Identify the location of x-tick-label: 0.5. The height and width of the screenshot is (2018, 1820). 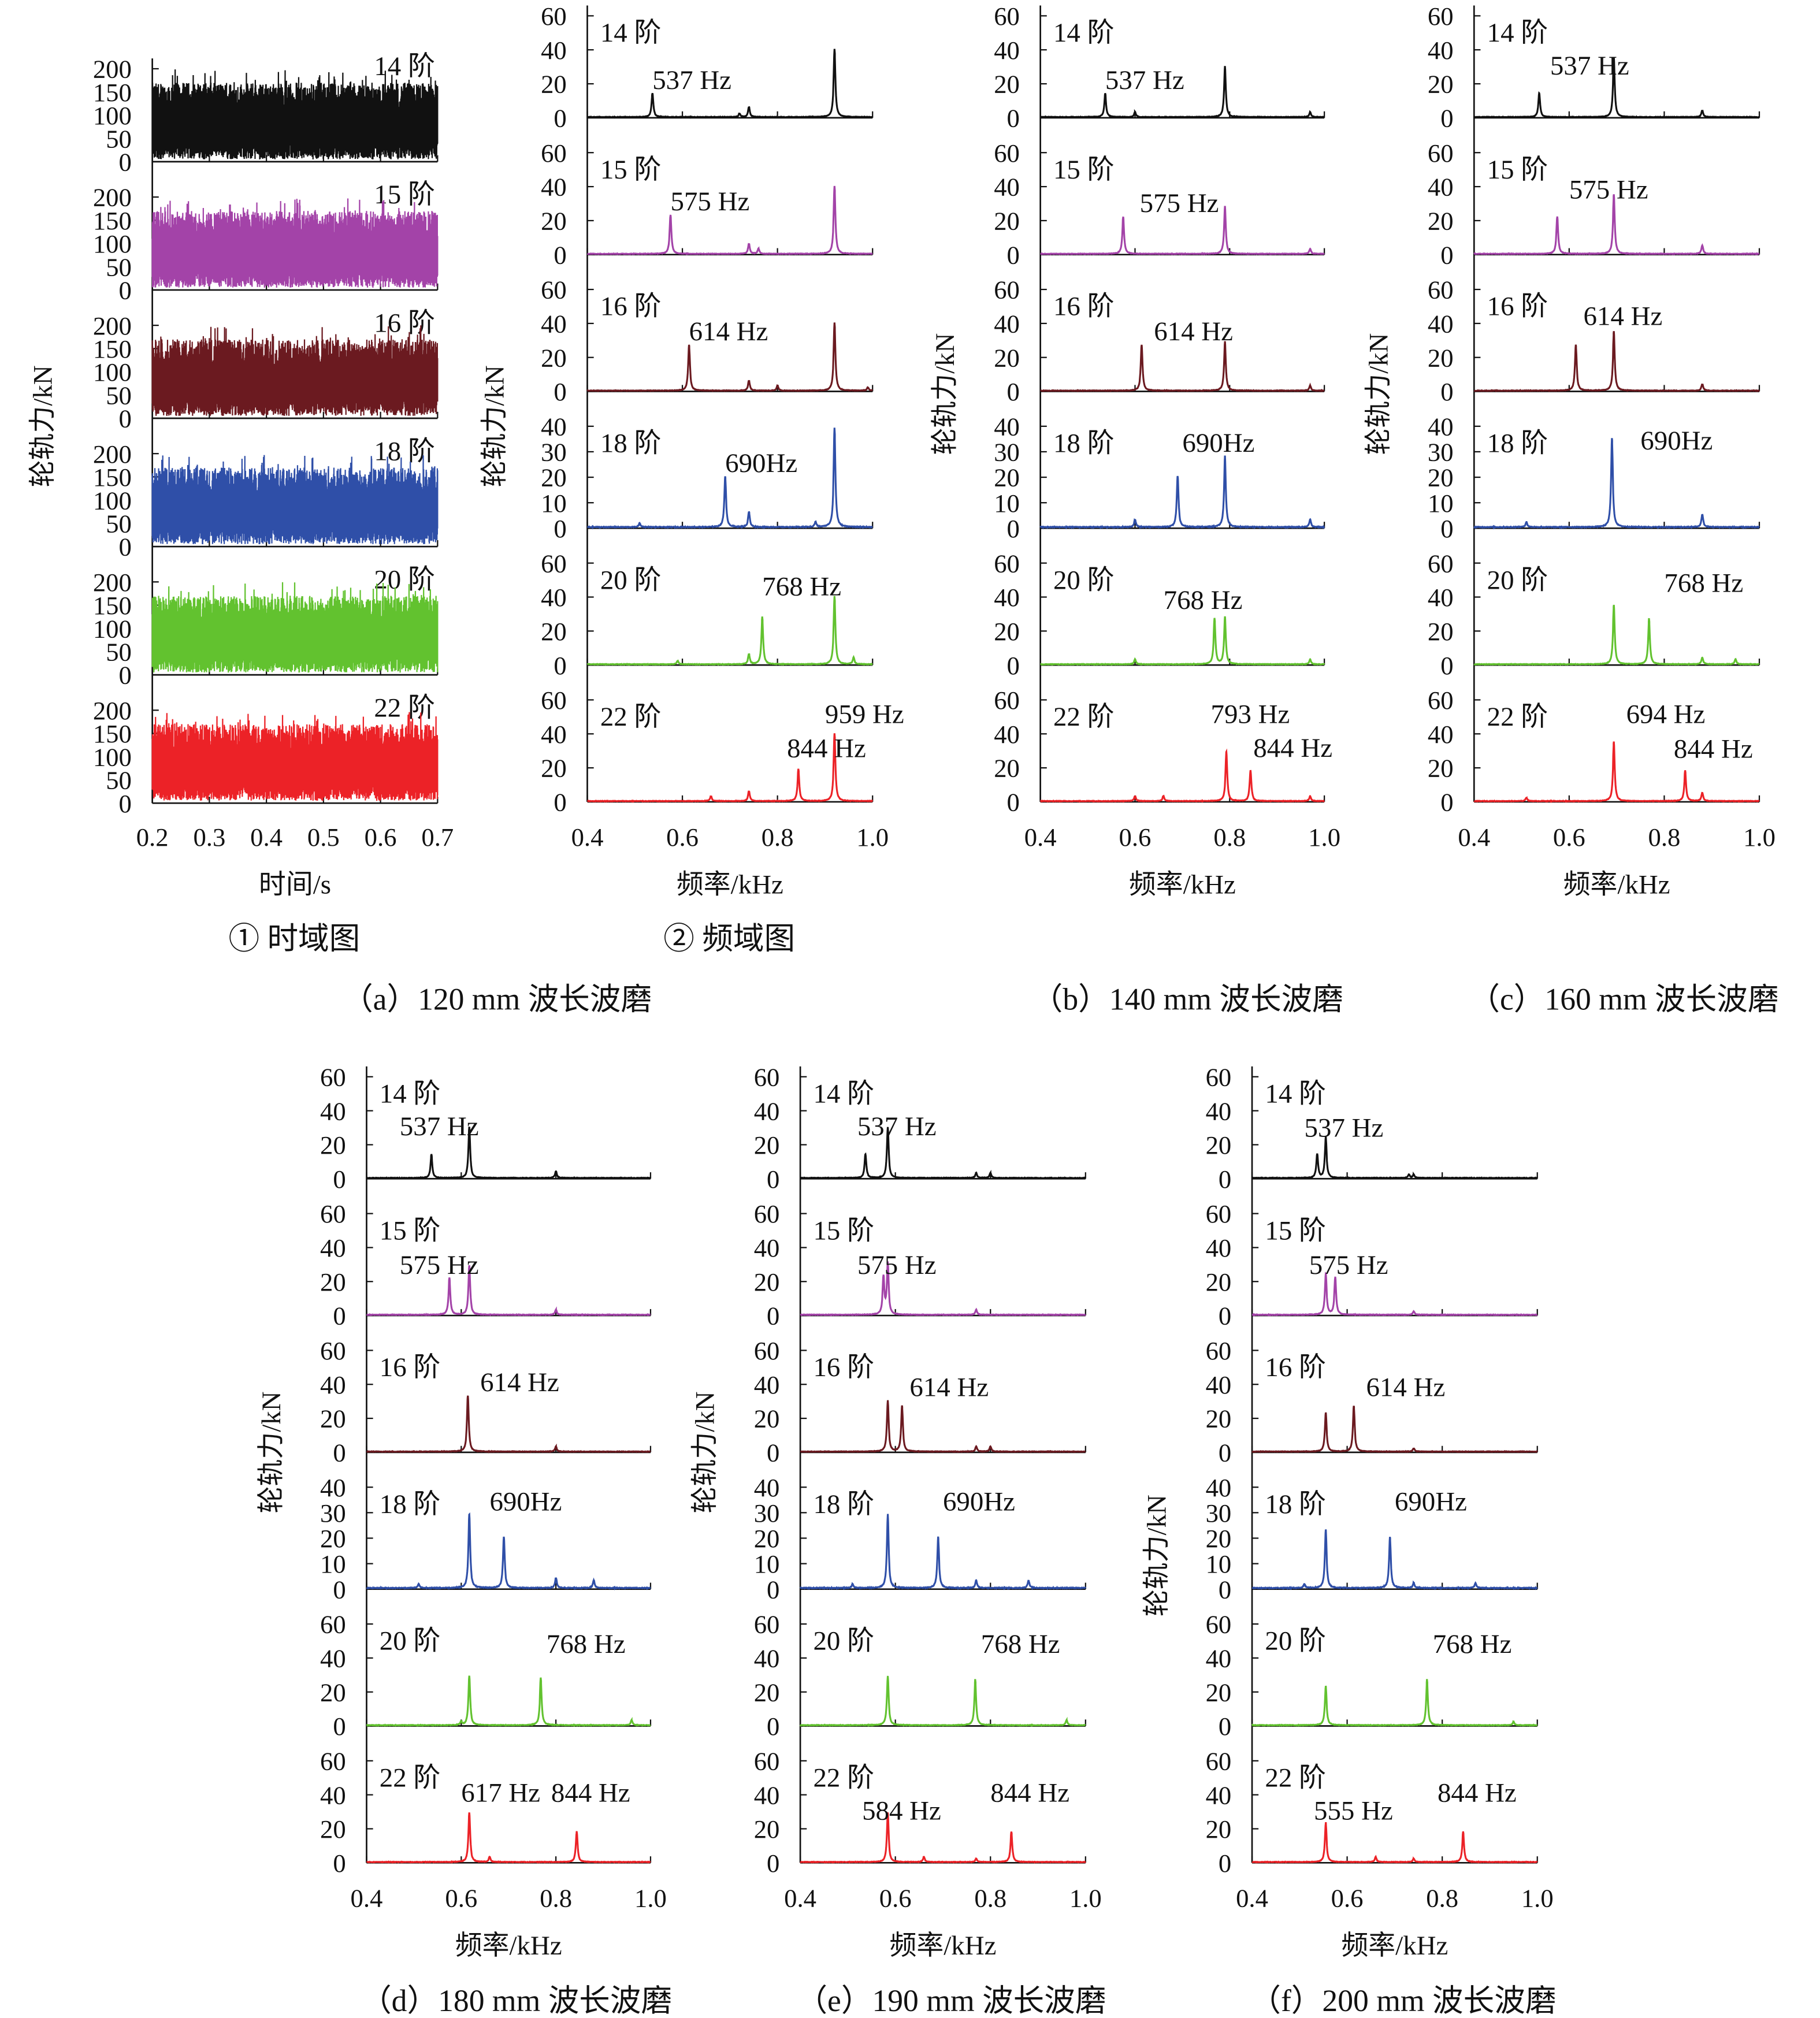
(323, 838).